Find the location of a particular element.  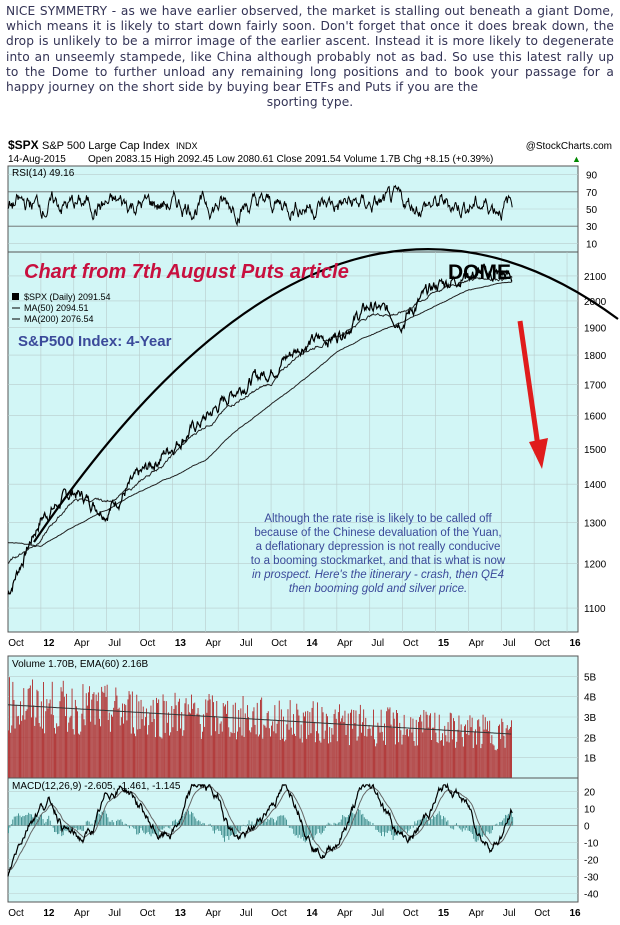

macd-tick-label: 10 is located at coordinates (590, 810).